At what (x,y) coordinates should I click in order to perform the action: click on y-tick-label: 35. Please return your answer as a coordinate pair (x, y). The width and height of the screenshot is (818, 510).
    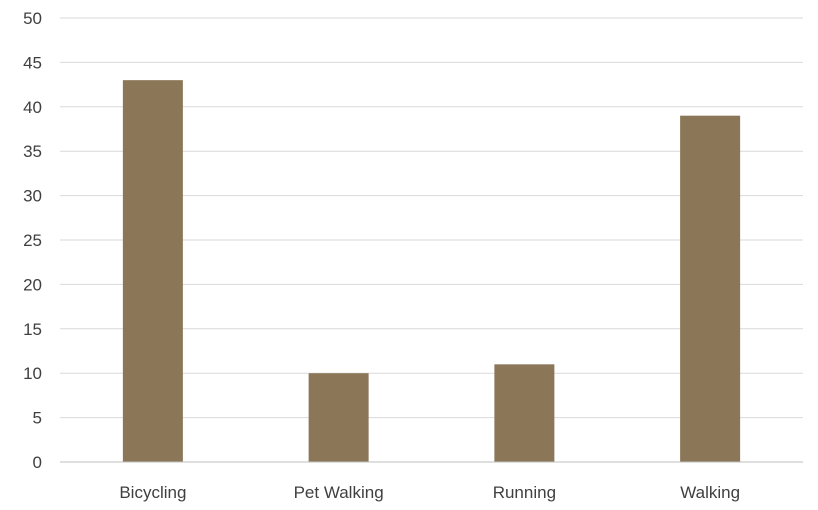
    Looking at the image, I should click on (32, 151).